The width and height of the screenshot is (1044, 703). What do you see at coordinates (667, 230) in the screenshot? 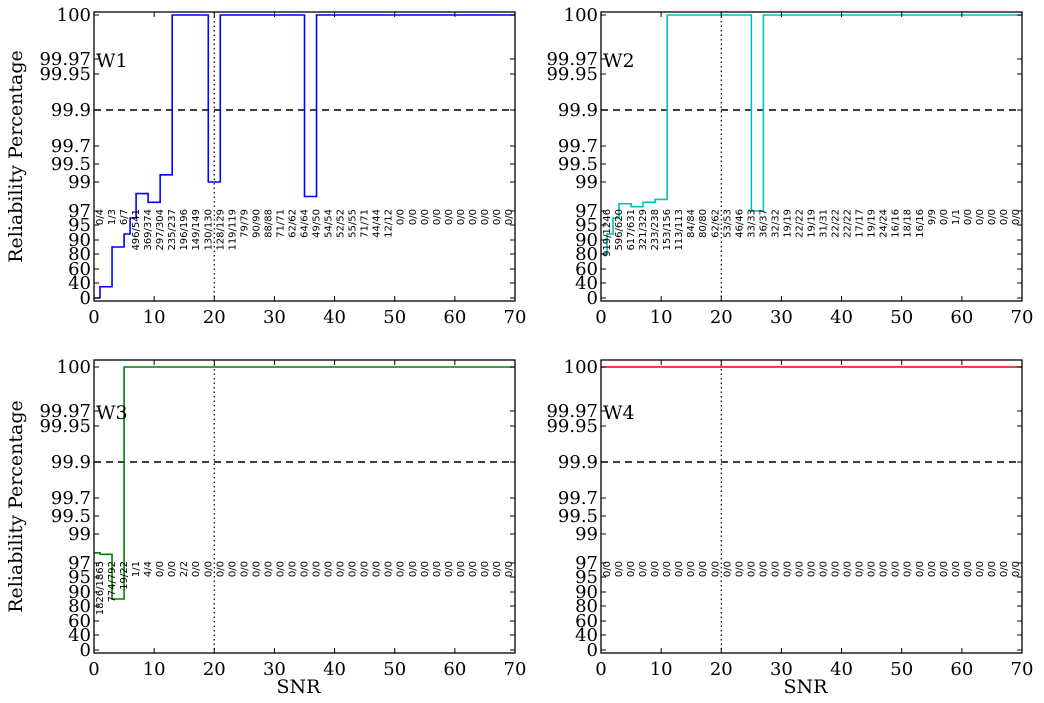
I see `count-annotation: 153/156` at bounding box center [667, 230].